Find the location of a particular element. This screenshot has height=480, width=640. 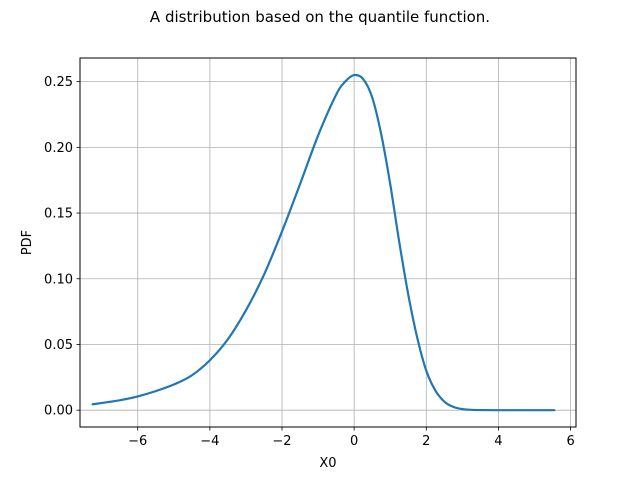

x-tick-label: 2 is located at coordinates (426, 441).